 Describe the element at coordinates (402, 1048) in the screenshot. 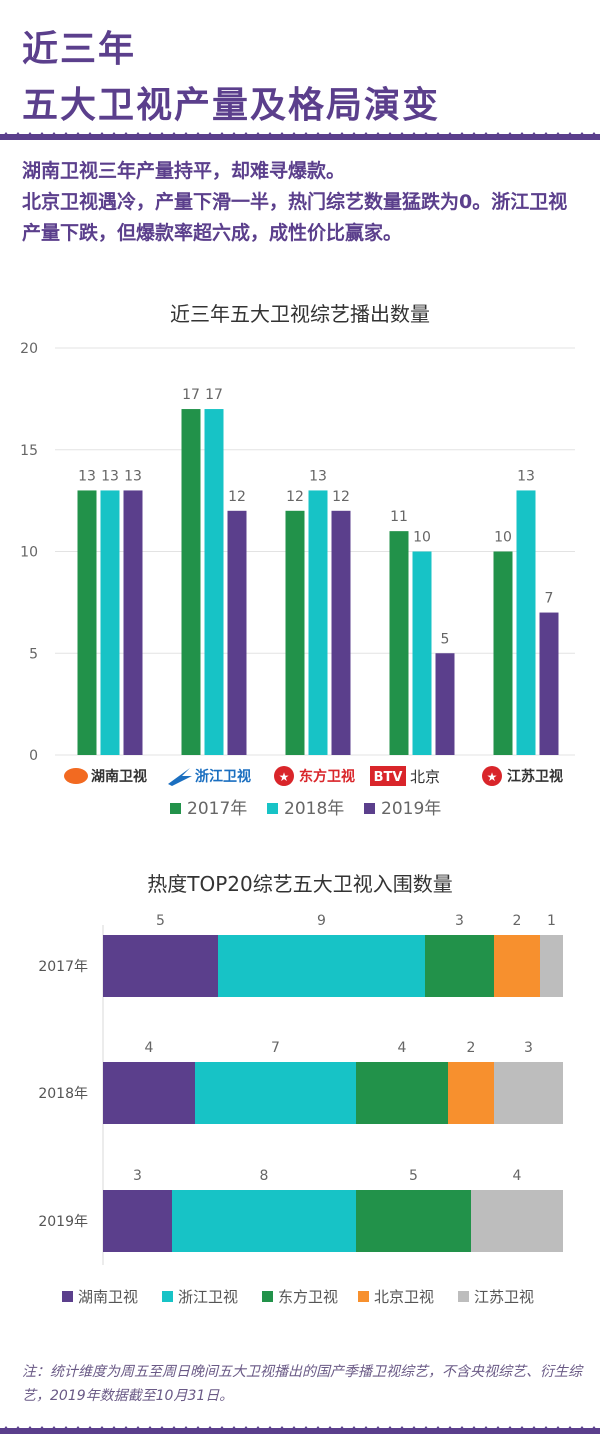

I see `segment-value-label: 4` at that location.